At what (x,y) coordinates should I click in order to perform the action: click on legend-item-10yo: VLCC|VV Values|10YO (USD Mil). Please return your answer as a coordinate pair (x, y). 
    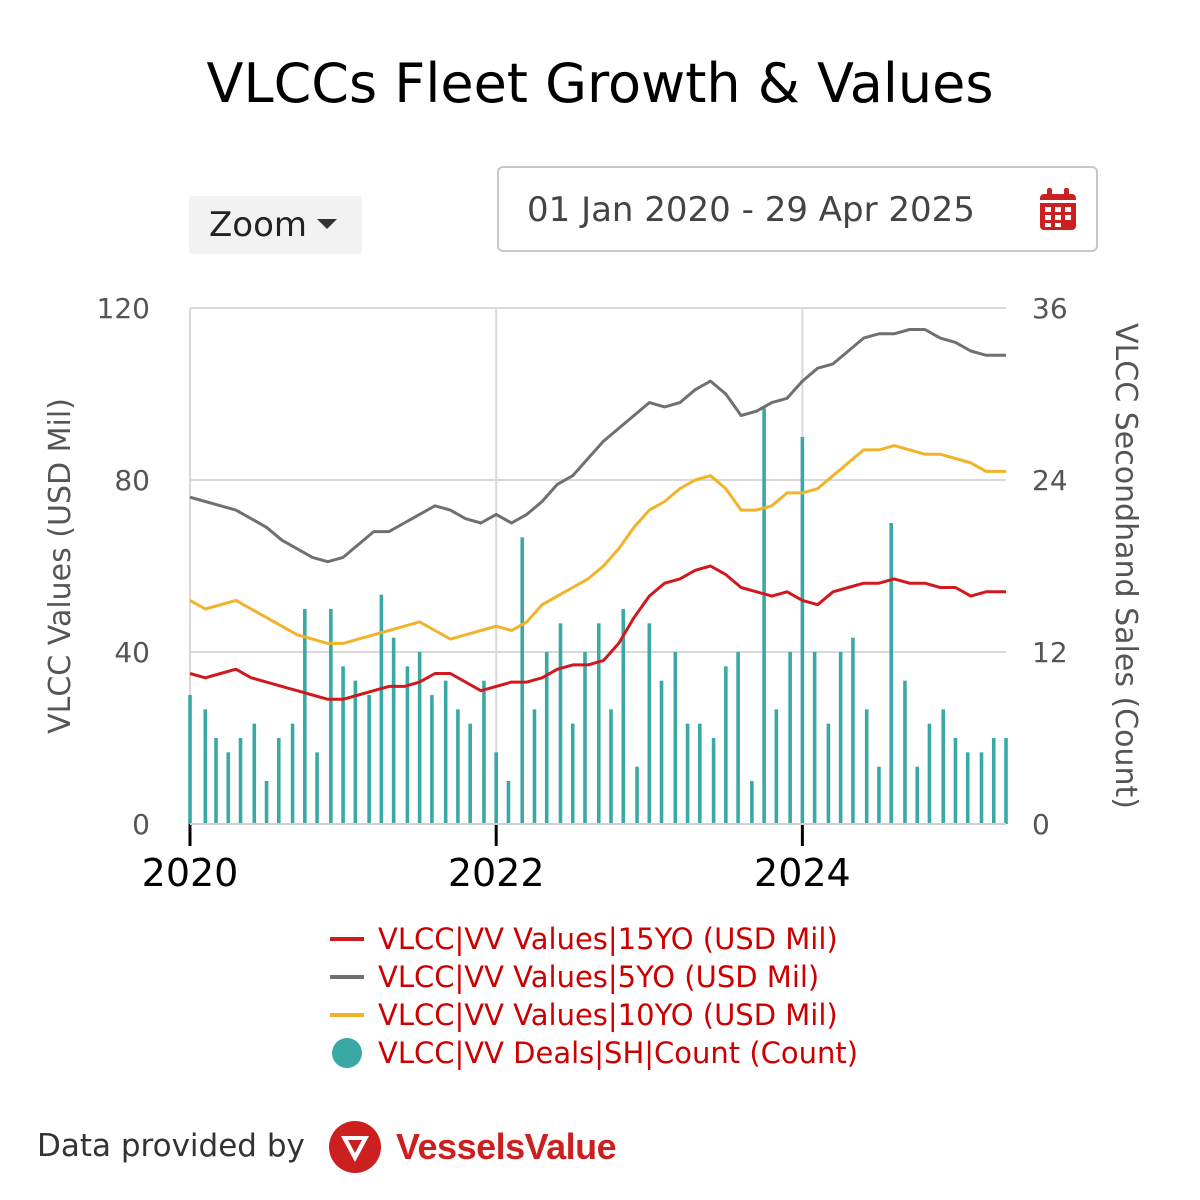
    Looking at the image, I should click on (594, 1015).